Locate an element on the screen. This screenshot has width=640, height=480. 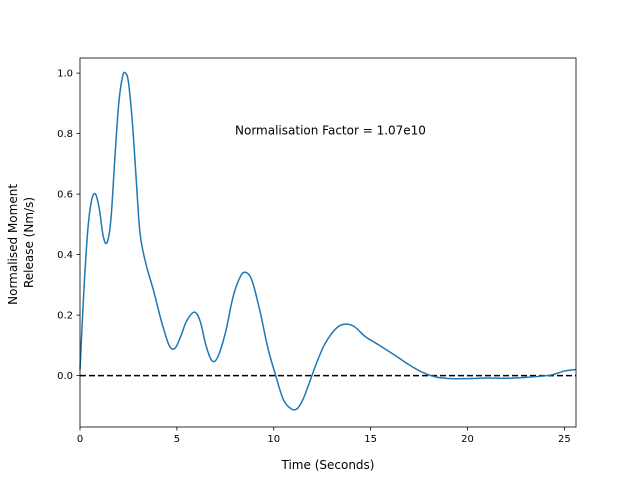
x-tick-label: 25 is located at coordinates (564, 439).